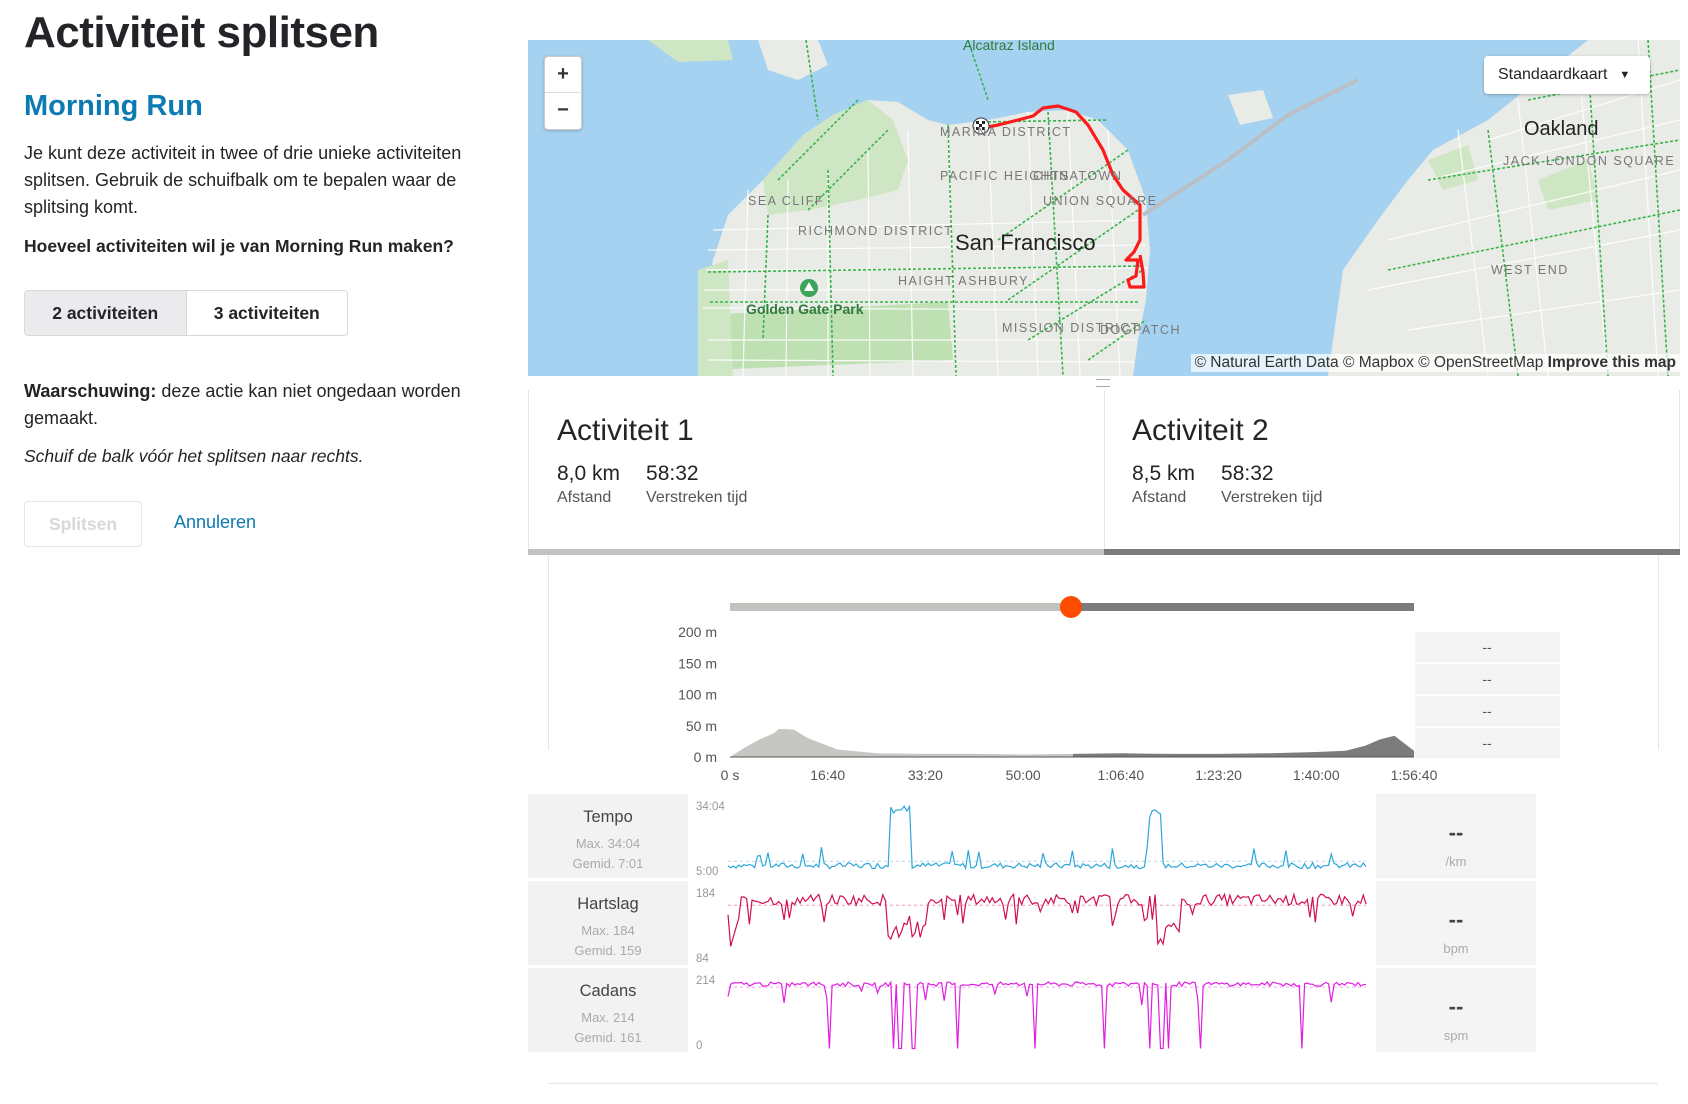 The width and height of the screenshot is (1688, 1104). What do you see at coordinates (563, 75) in the screenshot?
I see `zoom-in-button: +` at bounding box center [563, 75].